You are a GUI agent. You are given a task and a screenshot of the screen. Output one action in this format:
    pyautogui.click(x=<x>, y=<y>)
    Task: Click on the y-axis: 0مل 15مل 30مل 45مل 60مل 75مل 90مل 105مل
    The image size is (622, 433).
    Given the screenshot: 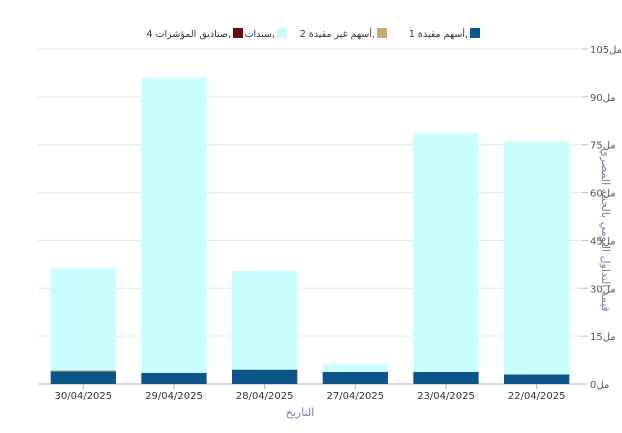 What is the action you would take?
    pyautogui.click(x=602, y=218)
    